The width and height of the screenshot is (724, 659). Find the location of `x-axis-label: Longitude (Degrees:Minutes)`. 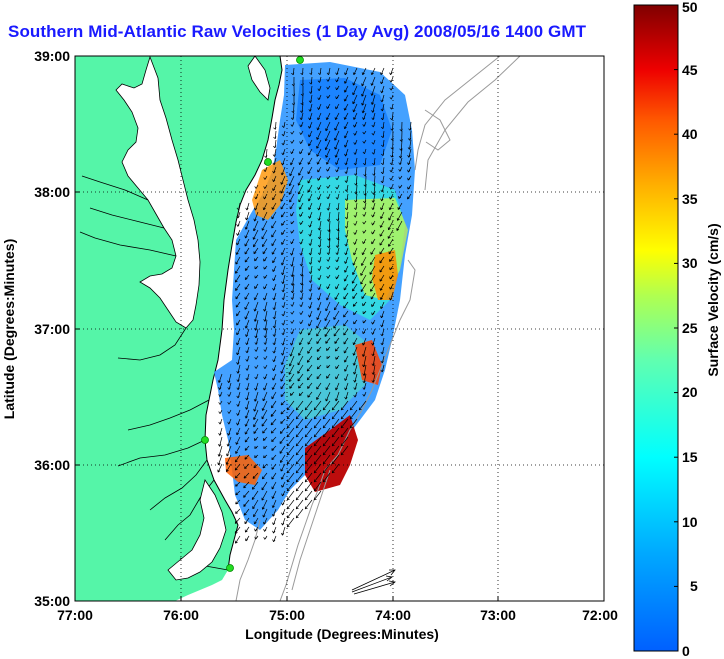

x-axis-label: Longitude (Degrees:Minutes) is located at coordinates (342, 634).